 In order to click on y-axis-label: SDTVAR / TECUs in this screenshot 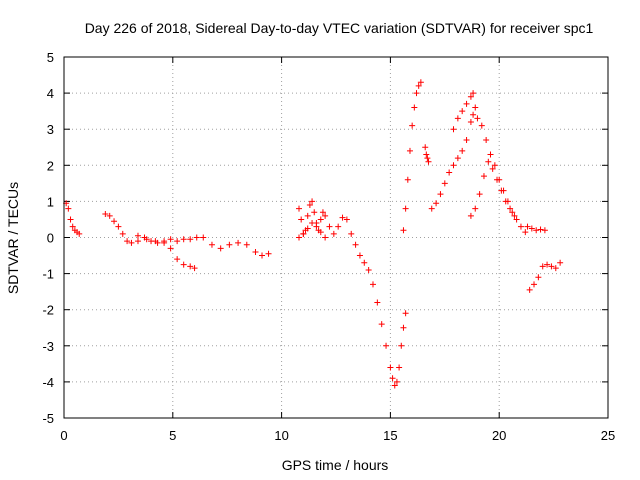, I will do `click(13, 238)`.